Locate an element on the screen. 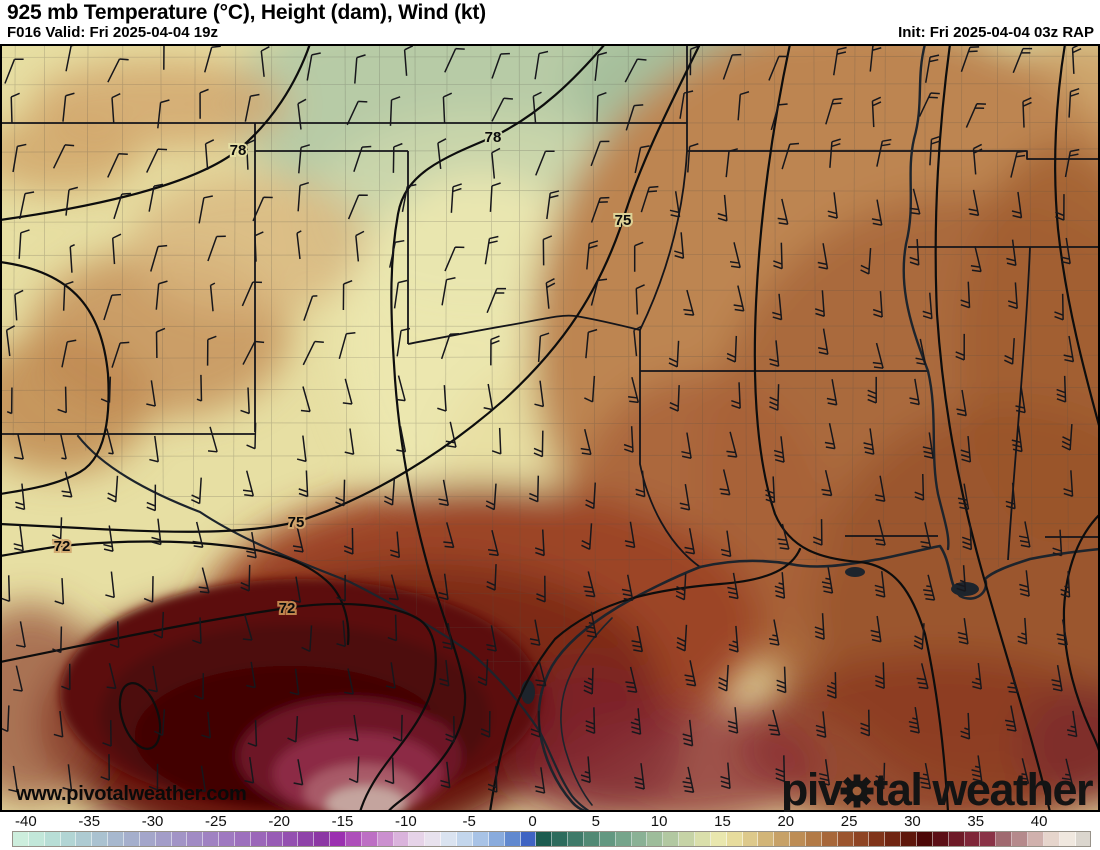 The width and height of the screenshot is (1100, 850). scale-tick-label: -25 is located at coordinates (216, 821).